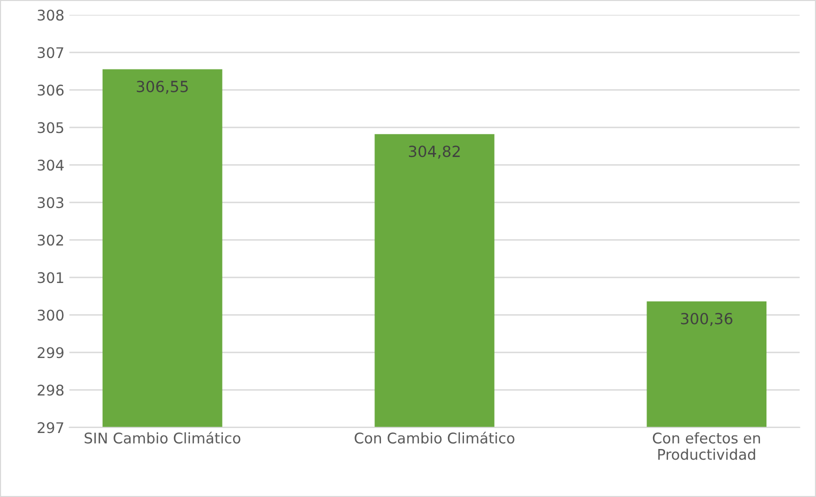 Image resolution: width=816 pixels, height=497 pixels. I want to click on y-tick-label: 308, so click(51, 15).